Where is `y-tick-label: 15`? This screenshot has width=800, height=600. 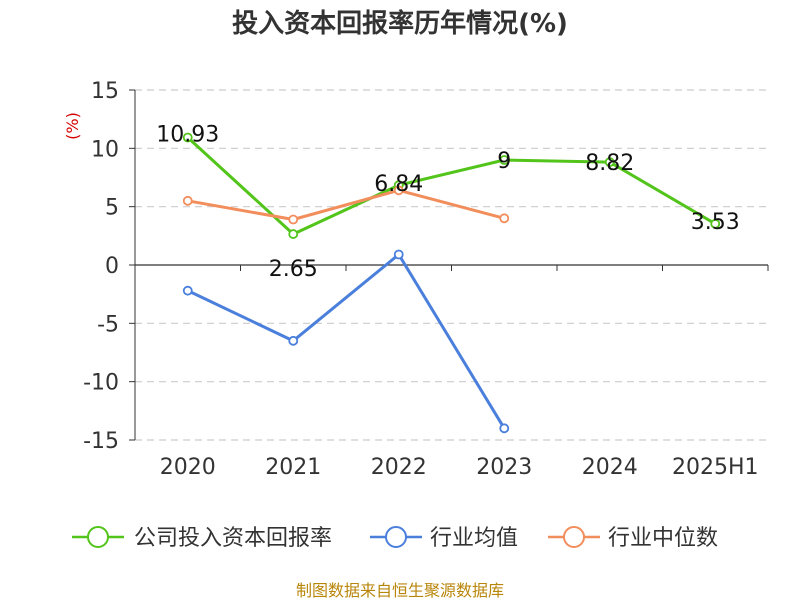 y-tick-label: 15 is located at coordinates (105, 91).